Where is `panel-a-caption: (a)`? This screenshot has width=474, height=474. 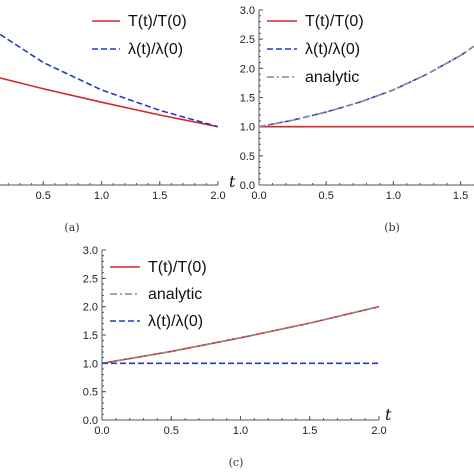
panel-a-caption: (a) is located at coordinates (71, 227).